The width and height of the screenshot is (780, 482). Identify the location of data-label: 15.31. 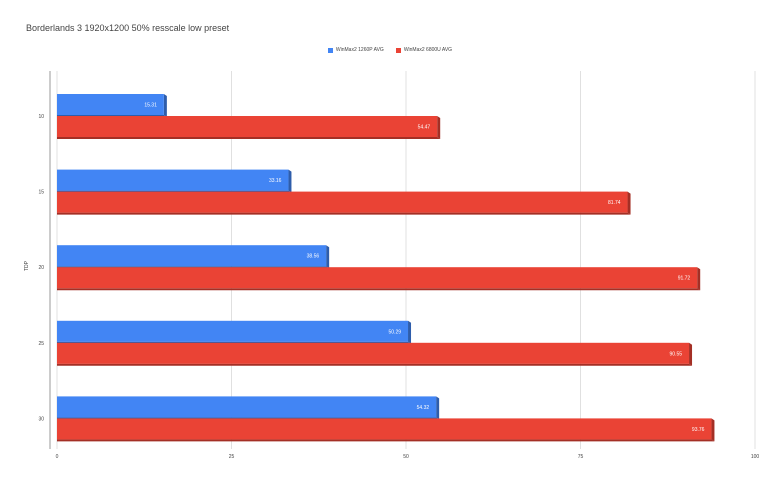
(150, 106).